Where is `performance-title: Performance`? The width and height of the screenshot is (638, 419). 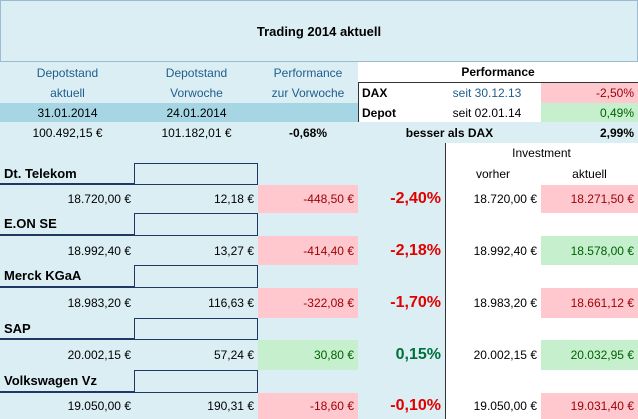
performance-title: Performance is located at coordinates (498, 72).